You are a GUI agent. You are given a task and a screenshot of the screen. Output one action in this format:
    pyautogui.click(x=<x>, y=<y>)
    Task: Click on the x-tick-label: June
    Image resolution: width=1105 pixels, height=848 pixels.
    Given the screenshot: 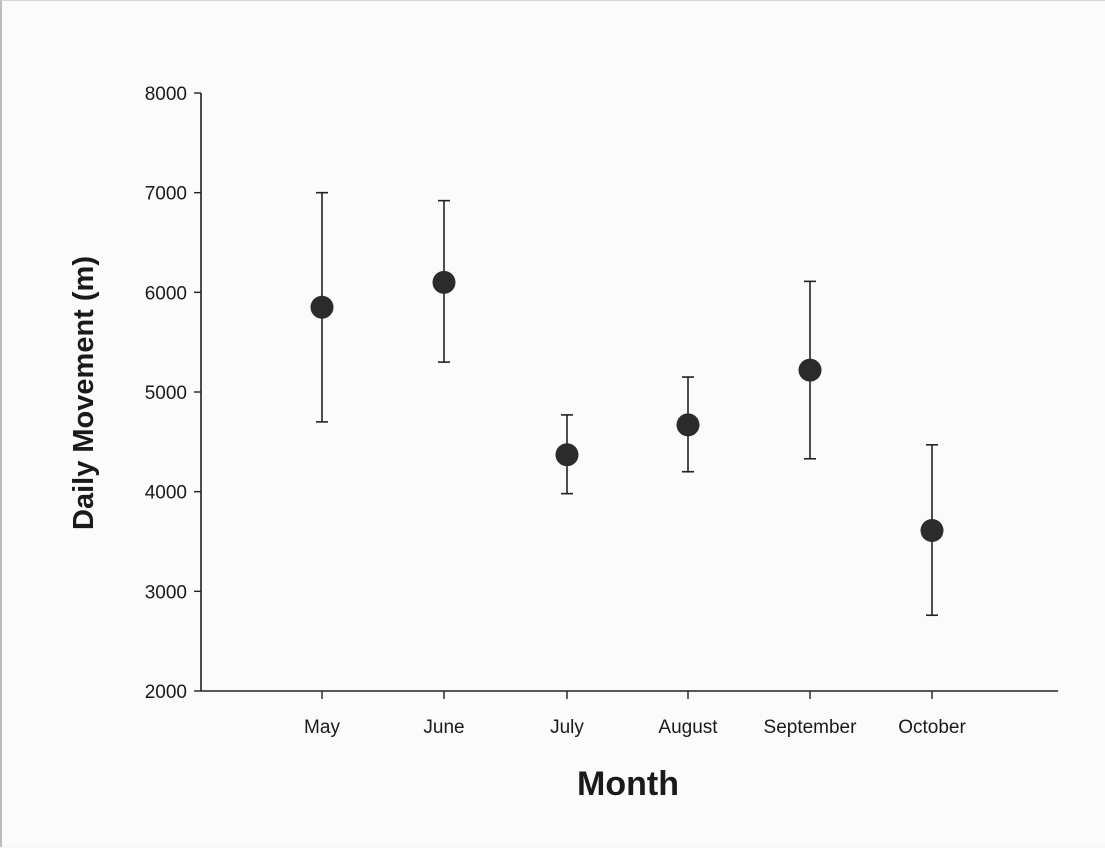 What is the action you would take?
    pyautogui.click(x=443, y=727)
    